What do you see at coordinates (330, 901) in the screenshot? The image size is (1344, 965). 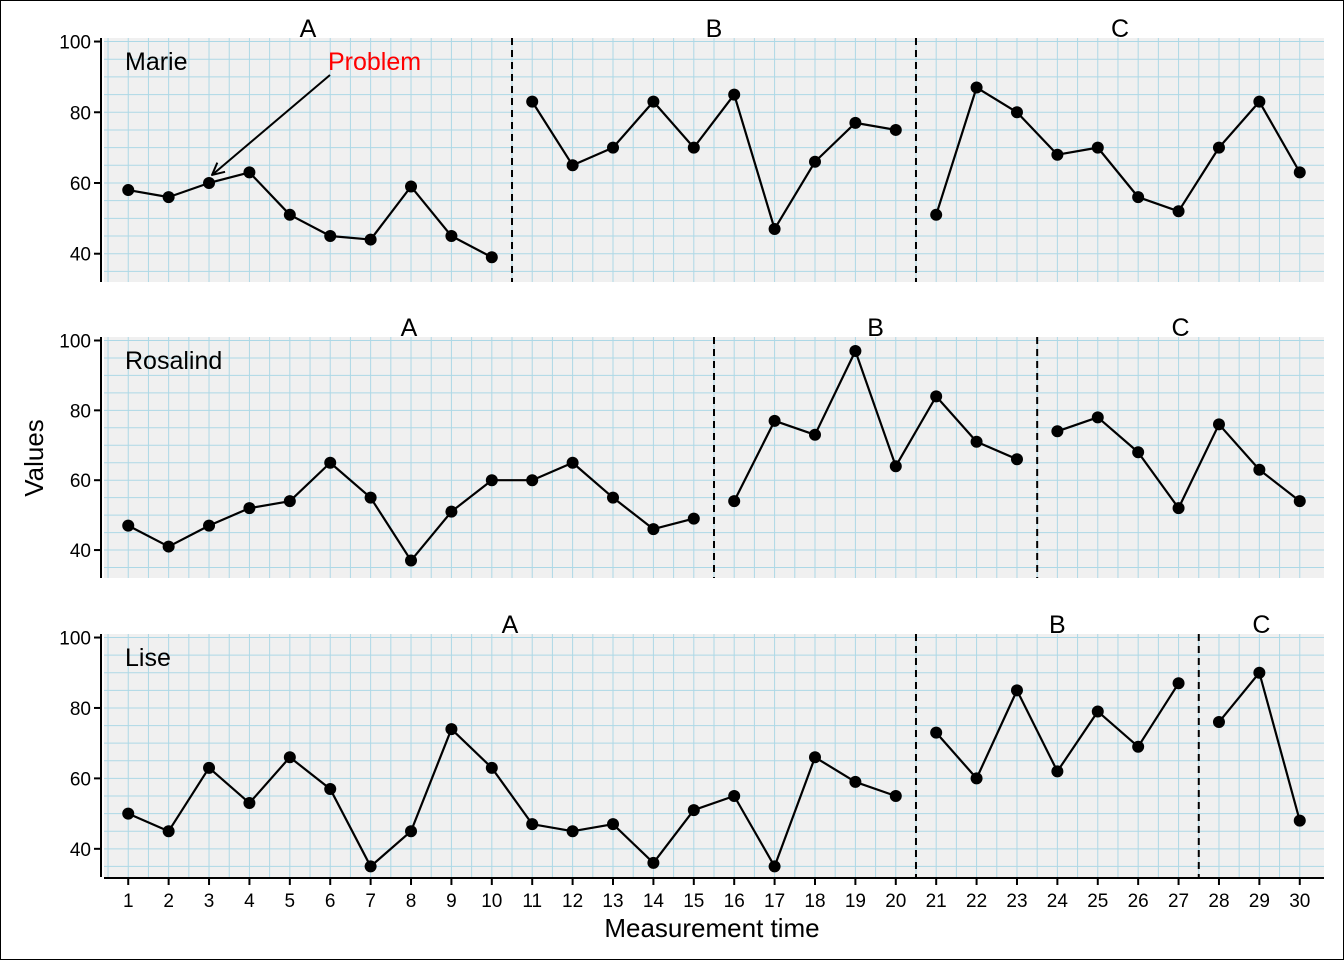 I see `x-tick-label: 6` at bounding box center [330, 901].